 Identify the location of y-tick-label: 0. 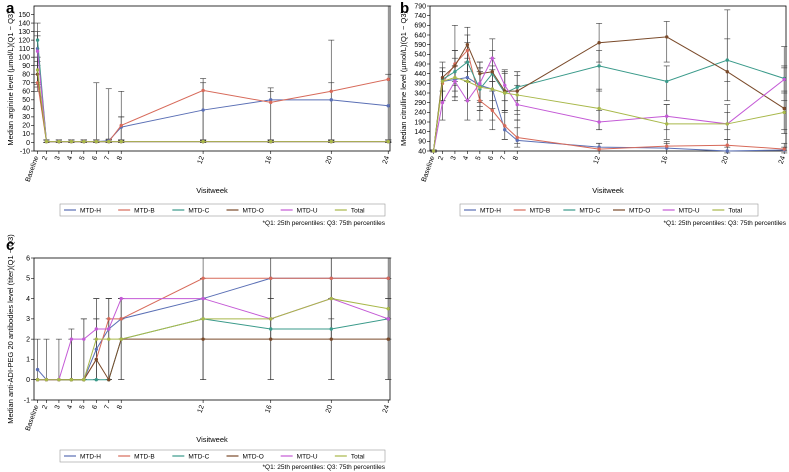
(28, 380).